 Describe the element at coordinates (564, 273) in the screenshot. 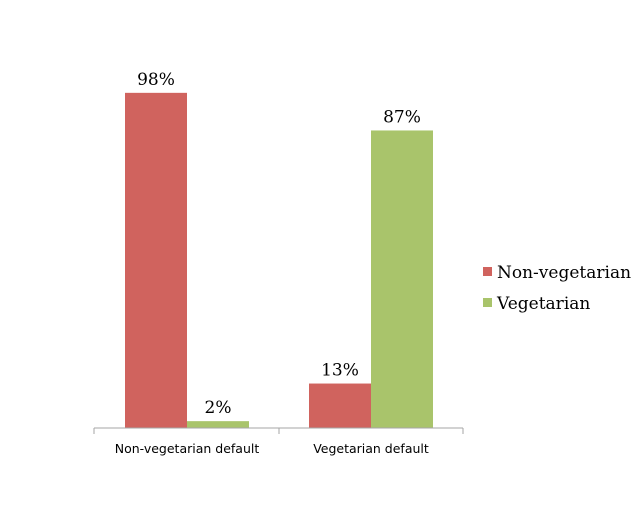

I see `legend-label: Non-vegetarian` at that location.